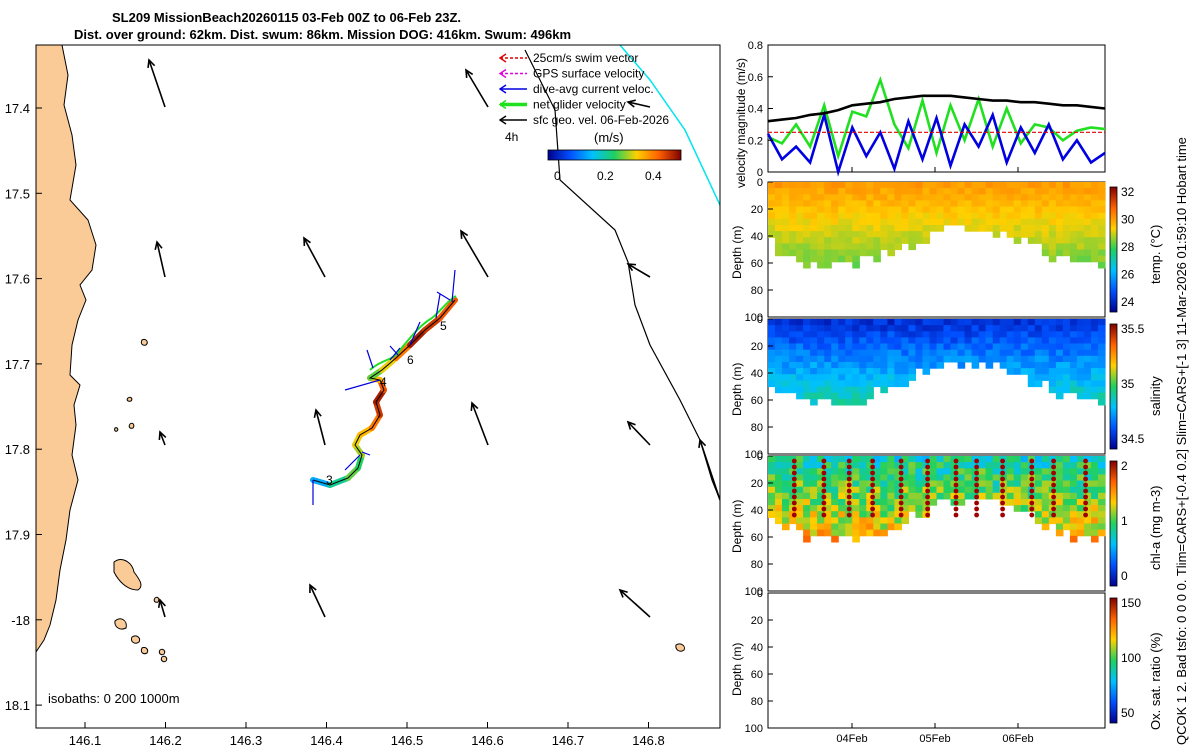 The height and width of the screenshot is (750, 1200). I want to click on lat-tick-label: 17.9, so click(17, 535).